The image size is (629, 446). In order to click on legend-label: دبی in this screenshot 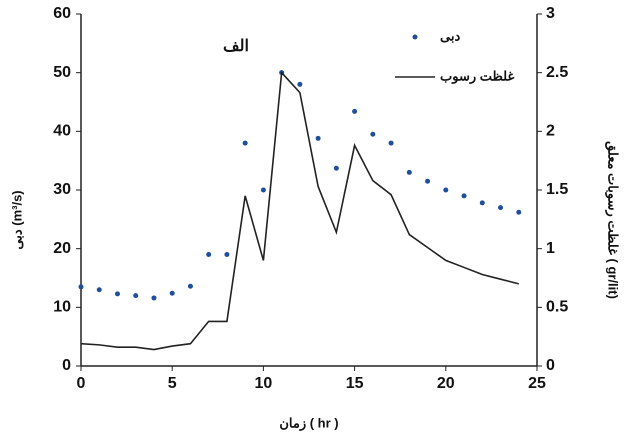, I will do `click(450, 35)`.